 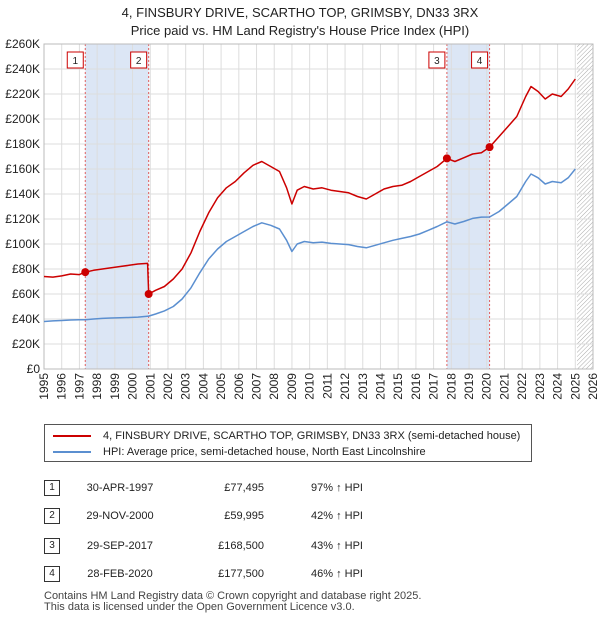 What do you see at coordinates (239, 386) in the screenshot?
I see `x-tick-label: 2006` at bounding box center [239, 386].